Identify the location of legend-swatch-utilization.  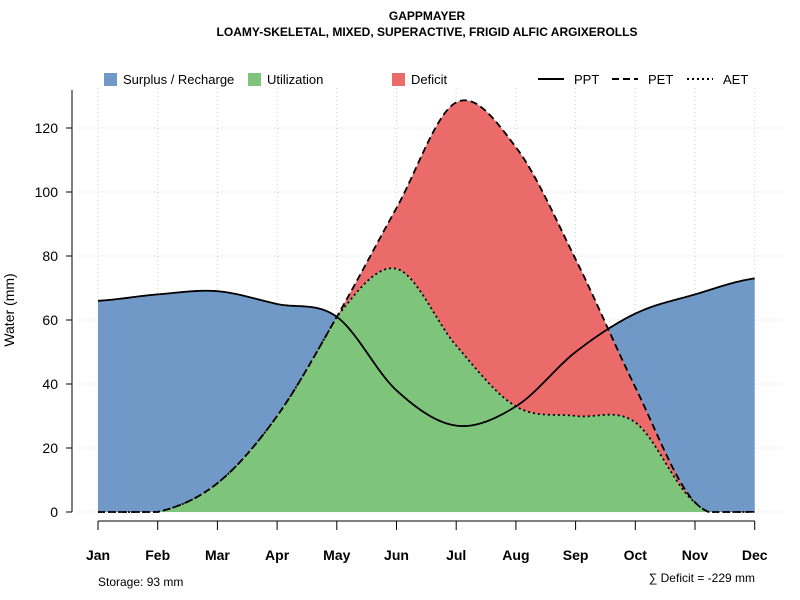
(254, 79).